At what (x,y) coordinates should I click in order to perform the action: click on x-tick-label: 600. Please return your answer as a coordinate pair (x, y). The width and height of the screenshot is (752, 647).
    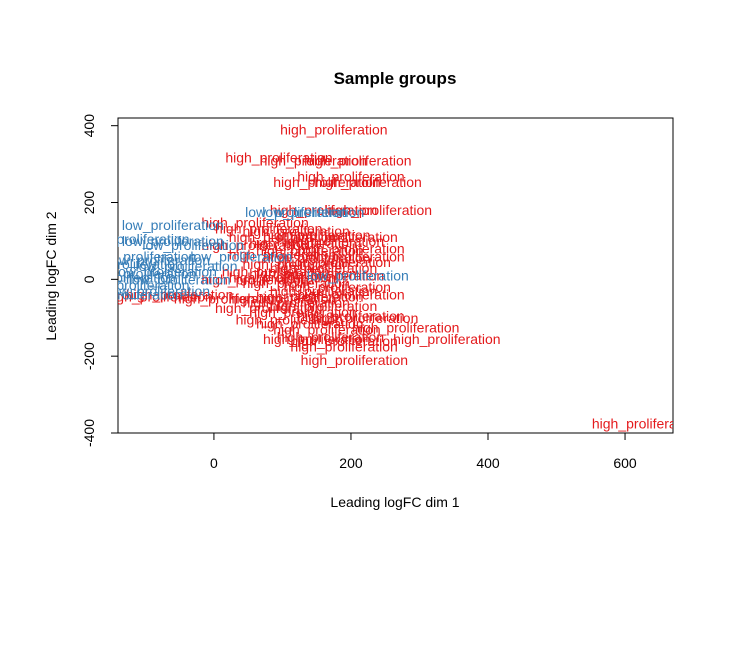
    Looking at the image, I should click on (625, 463).